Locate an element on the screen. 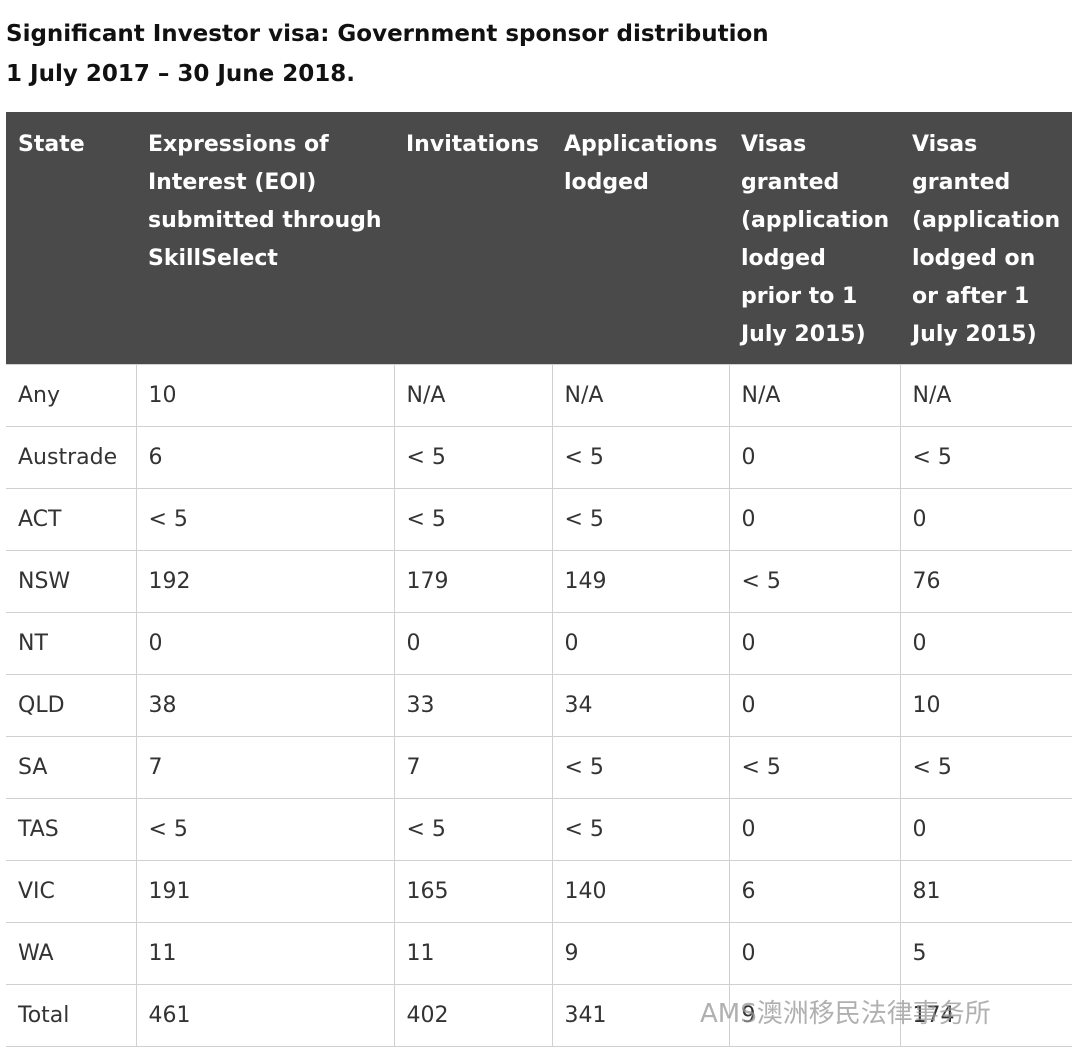  table-row: SA 7 7 < 5 < 5 < 5 is located at coordinates (539, 767).